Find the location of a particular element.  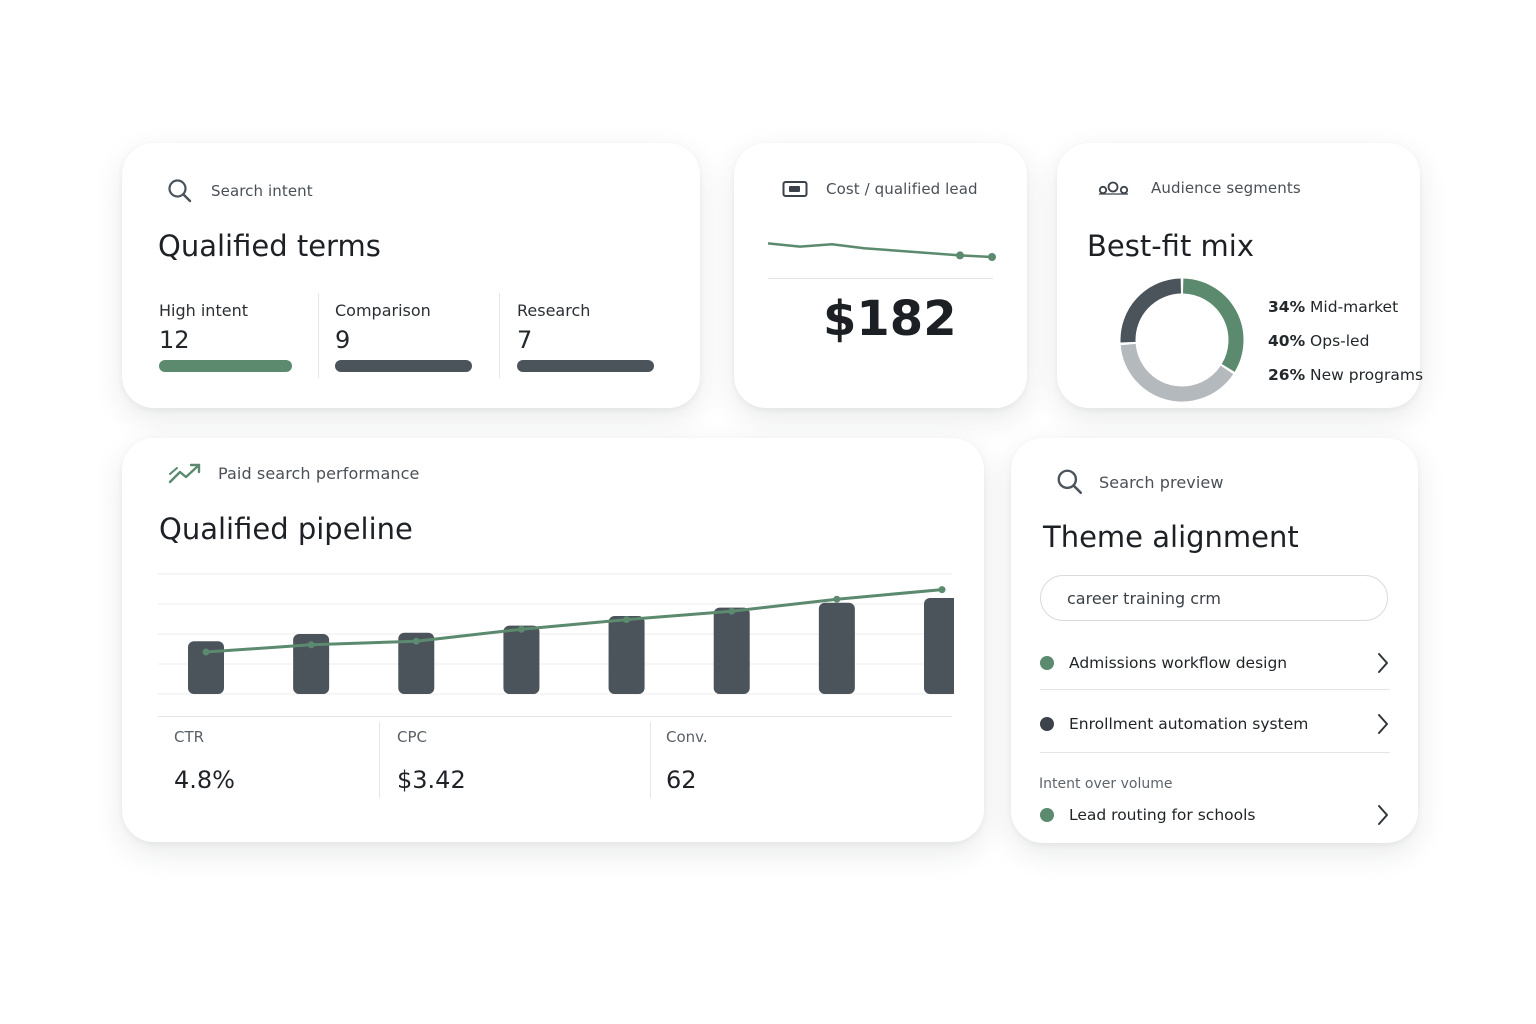

comparison-bar is located at coordinates (403, 366).